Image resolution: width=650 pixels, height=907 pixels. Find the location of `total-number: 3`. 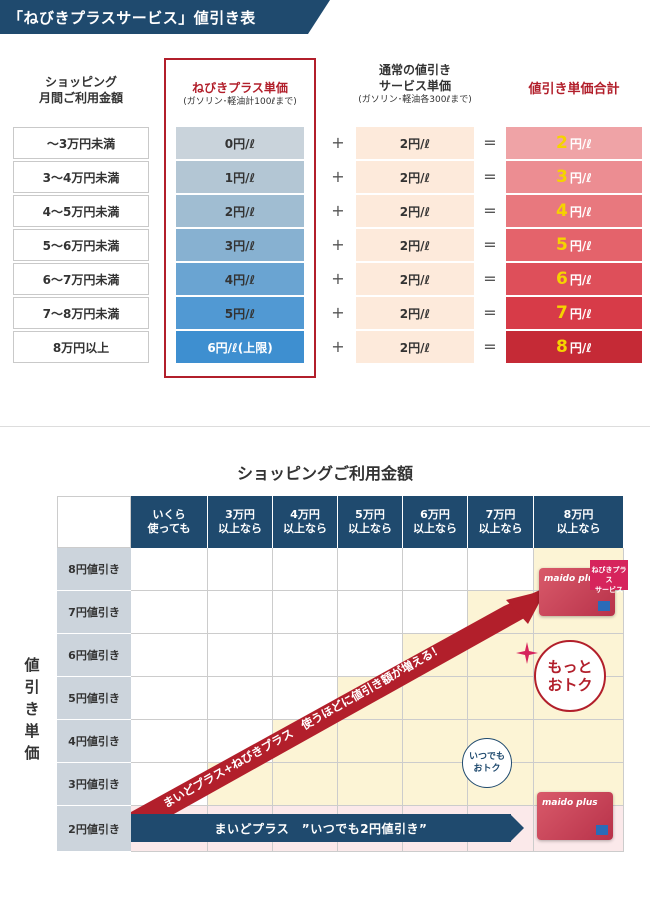

total-number: 3 is located at coordinates (562, 177).